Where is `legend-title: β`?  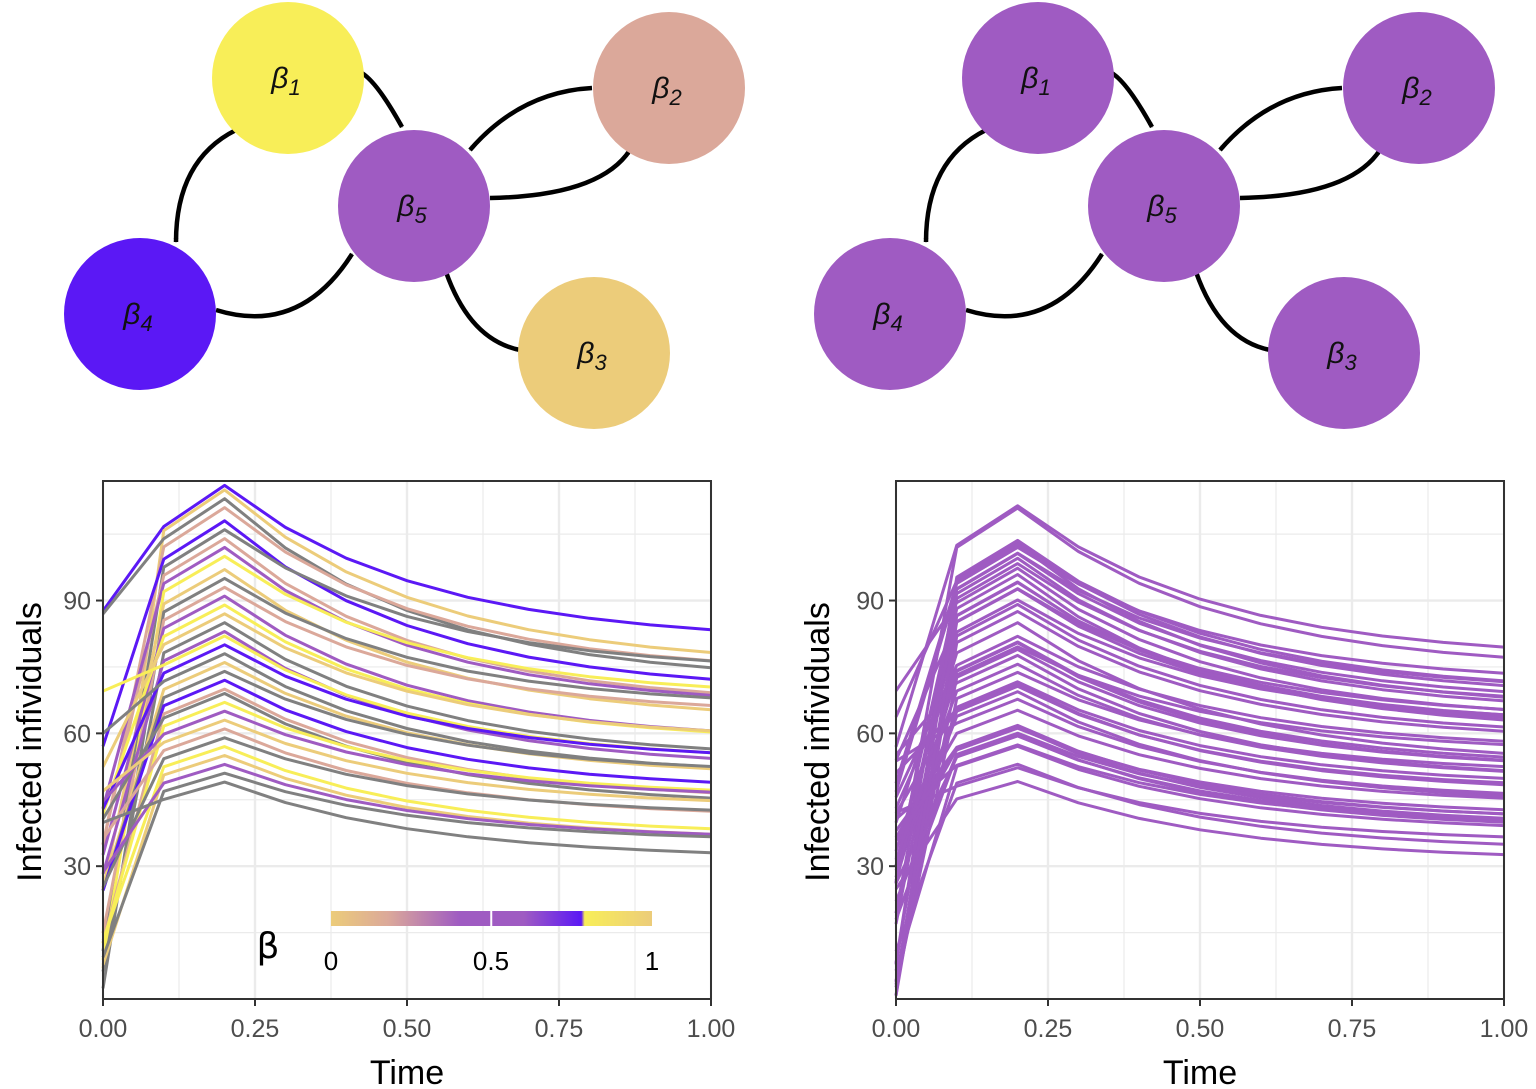
legend-title: β is located at coordinates (268, 946).